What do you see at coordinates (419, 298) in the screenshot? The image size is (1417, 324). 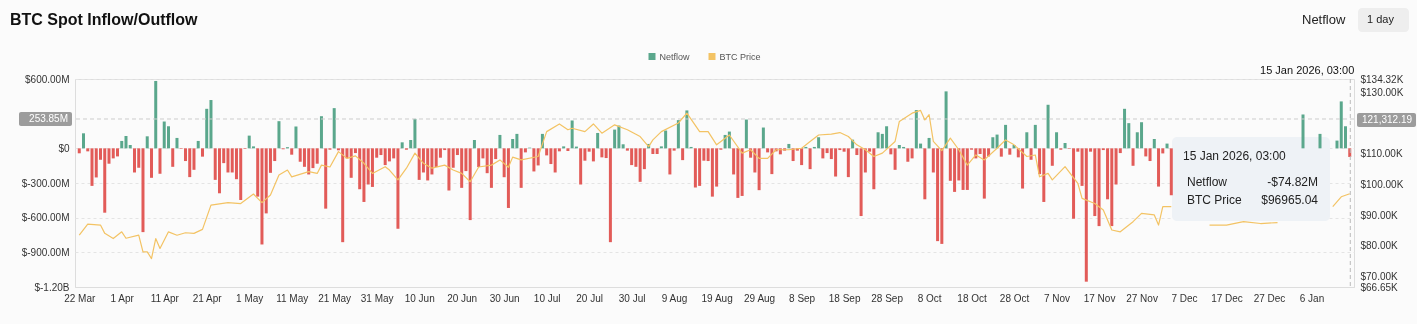 I see `x-tick-label: 10 Jun` at bounding box center [419, 298].